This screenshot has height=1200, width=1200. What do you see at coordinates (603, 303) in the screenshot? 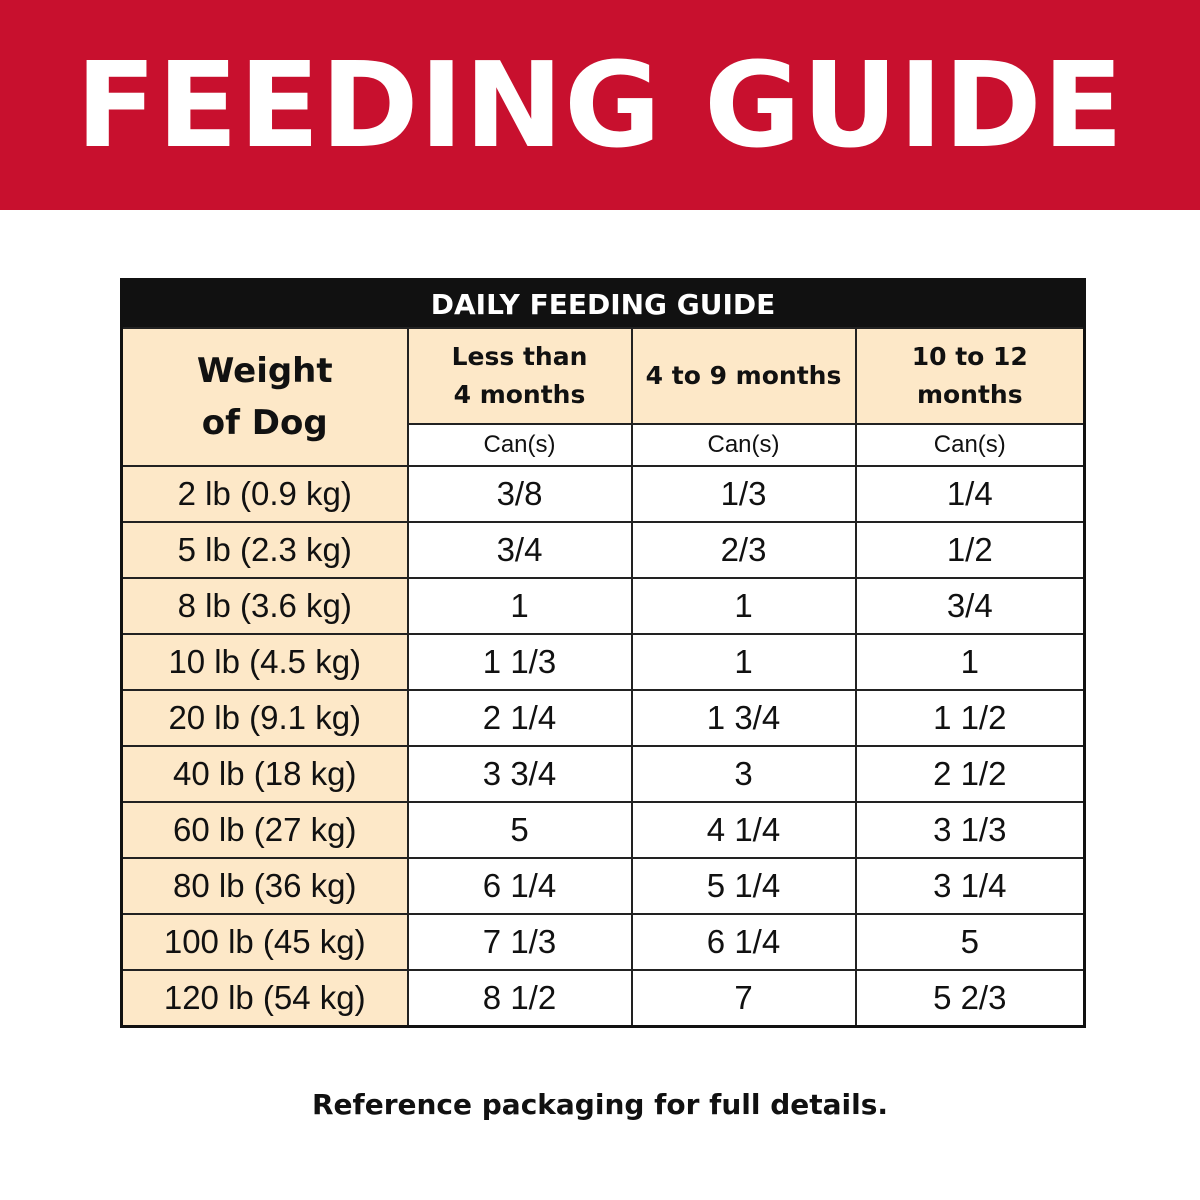
I see `table-title: DAILY FEEDING GUIDE` at bounding box center [603, 303].